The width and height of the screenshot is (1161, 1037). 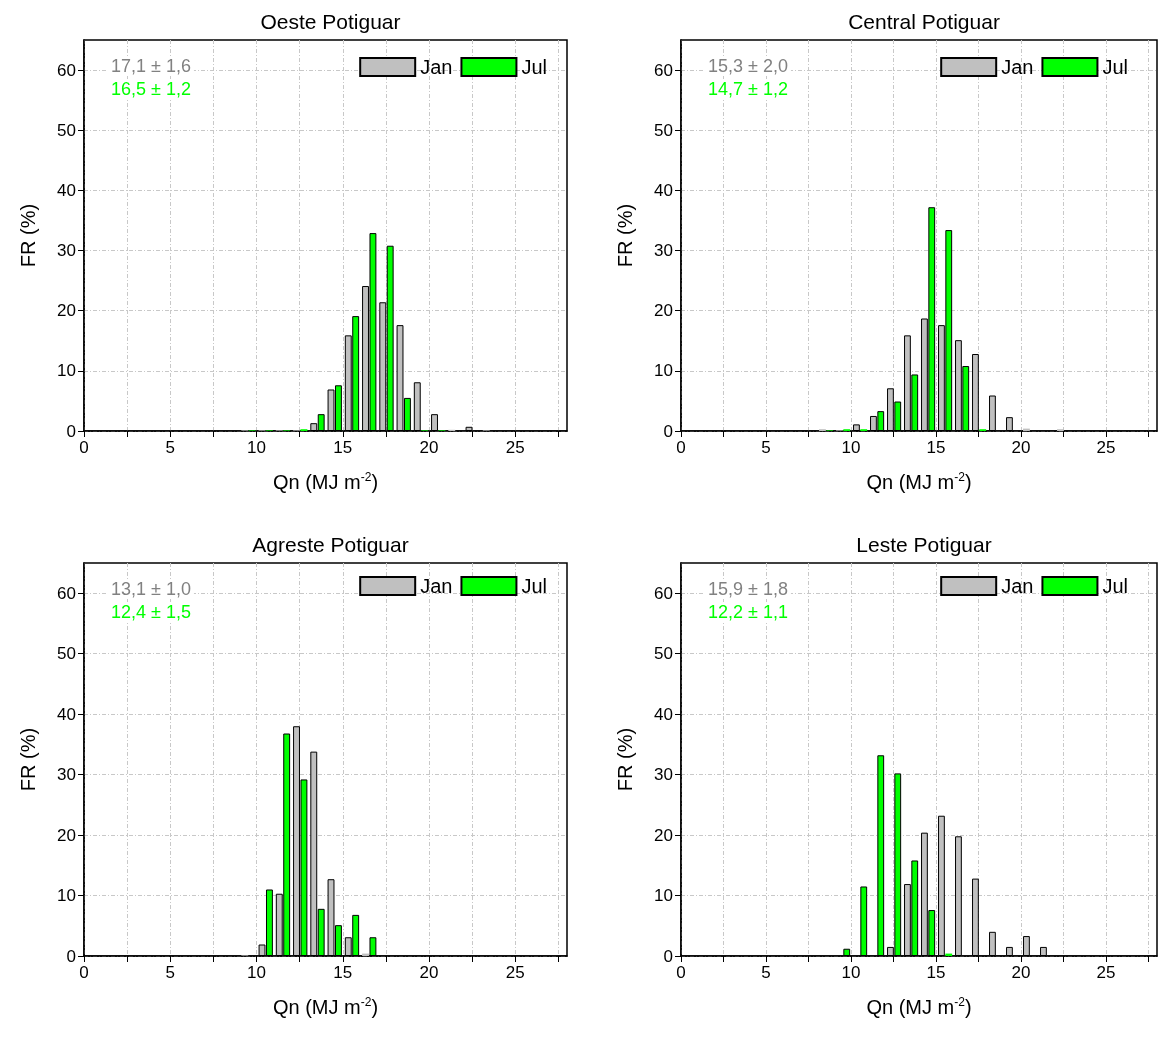 I want to click on annotation: 17,1 ± 1,6, so click(x=151, y=66).